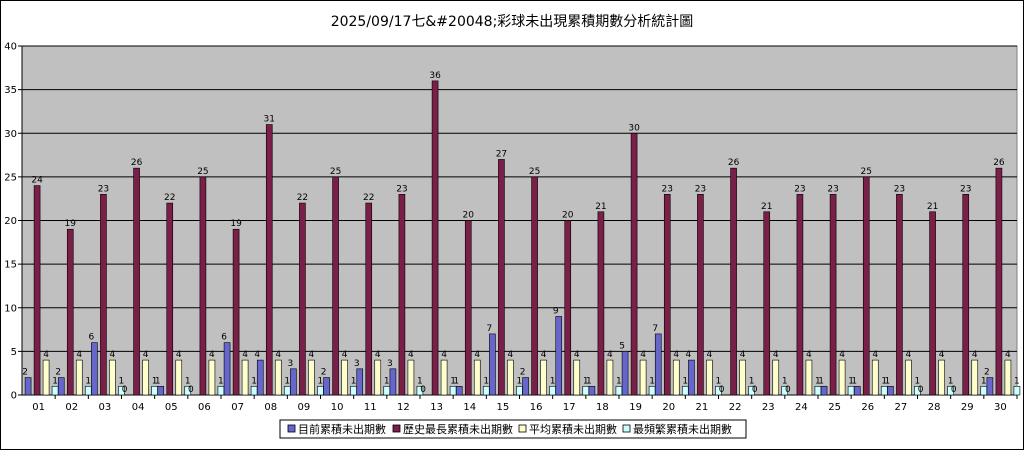 This screenshot has height=450, width=1024. I want to click on x-tick-label: 03, so click(105, 407).